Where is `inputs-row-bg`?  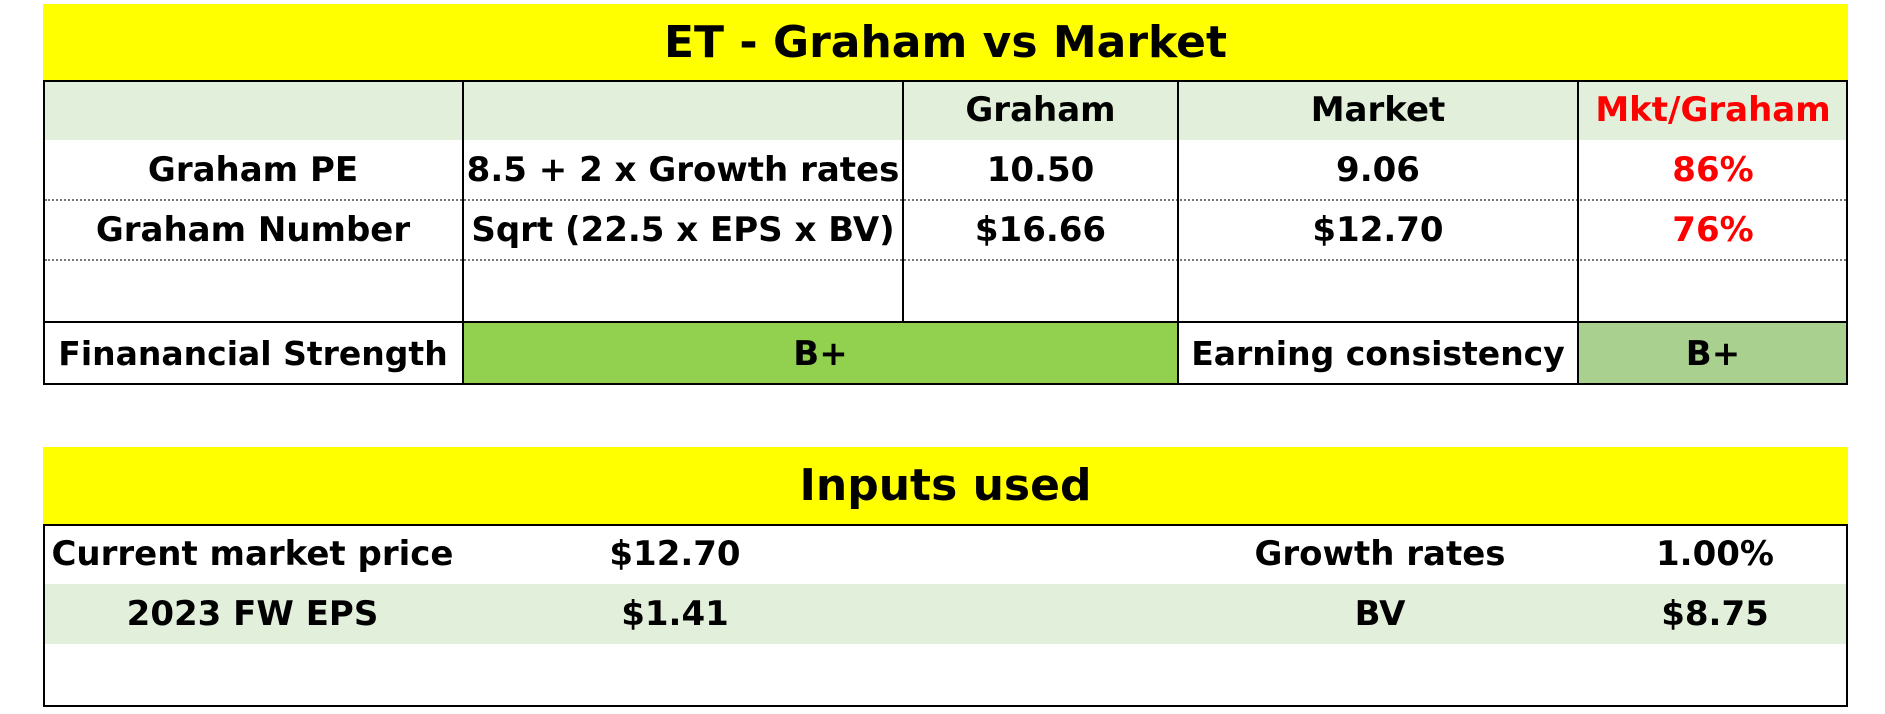
inputs-row-bg is located at coordinates (945, 614).